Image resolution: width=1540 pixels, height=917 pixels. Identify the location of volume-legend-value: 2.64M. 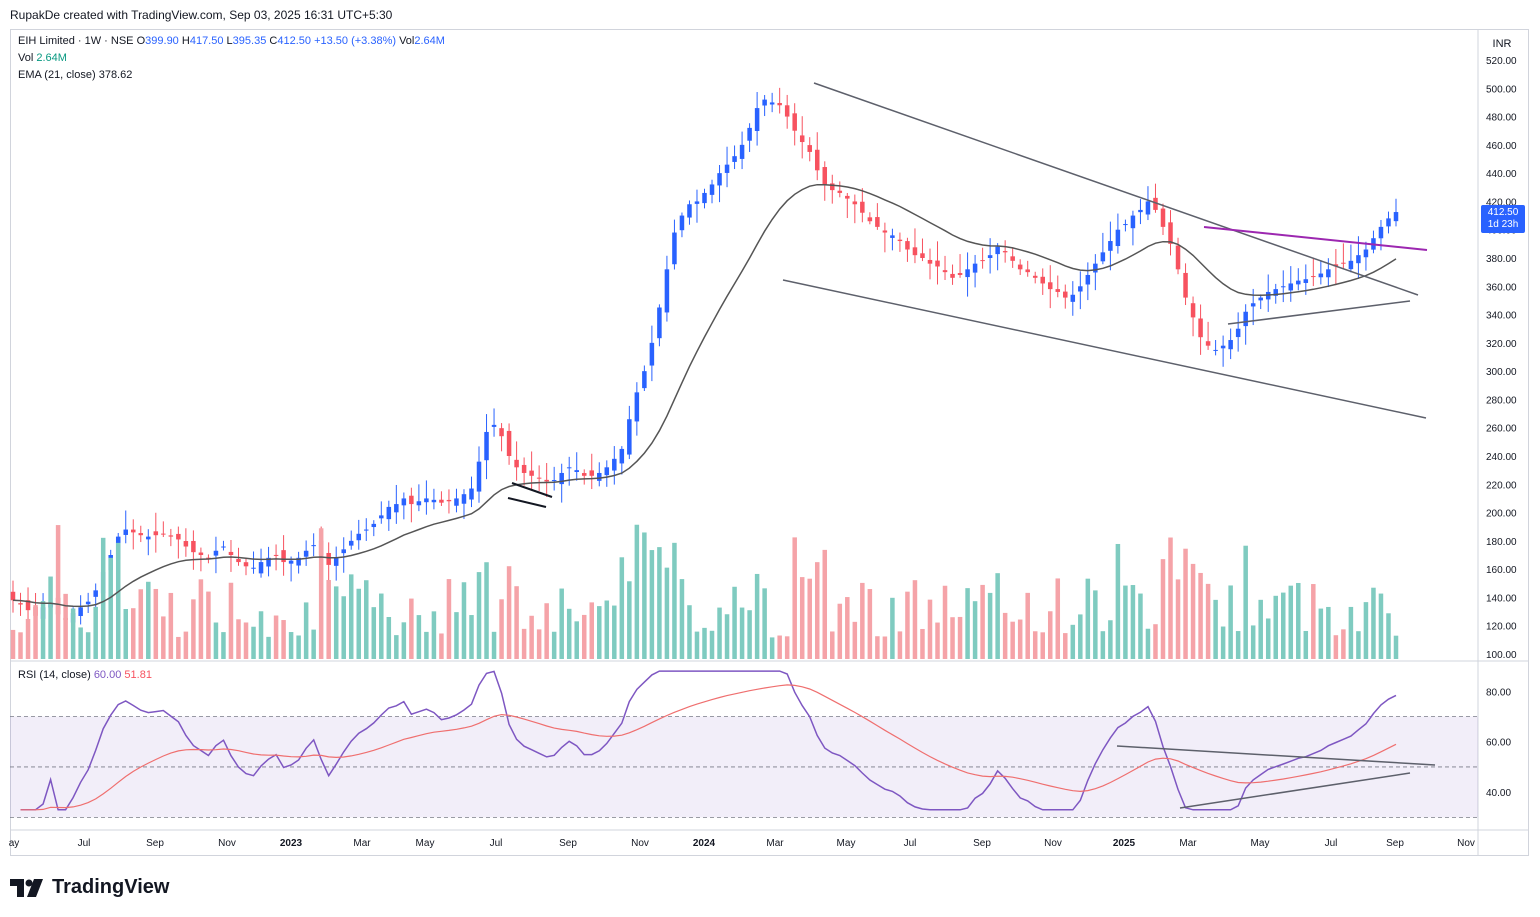
(51, 58).